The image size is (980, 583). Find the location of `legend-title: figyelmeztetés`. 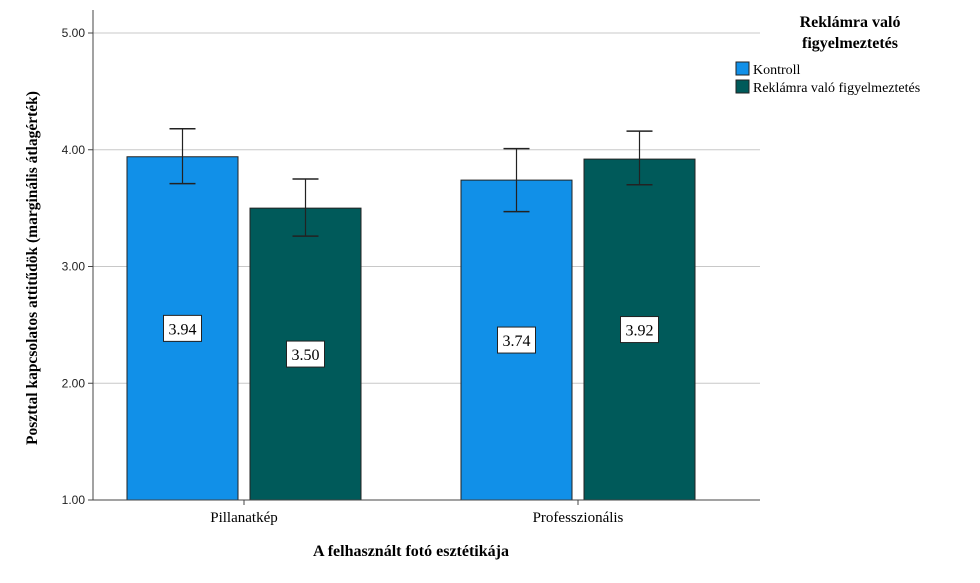

legend-title: figyelmeztetés is located at coordinates (850, 43).